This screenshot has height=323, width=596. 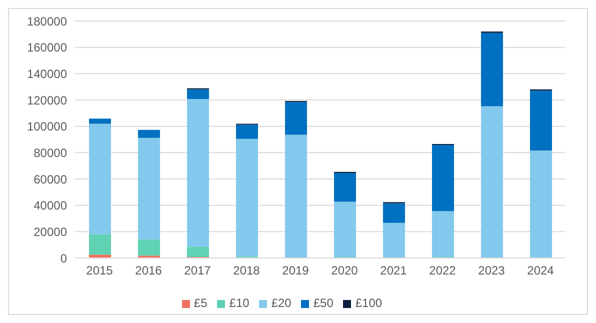 I want to click on y-tick-label: 60000, so click(x=51, y=179).